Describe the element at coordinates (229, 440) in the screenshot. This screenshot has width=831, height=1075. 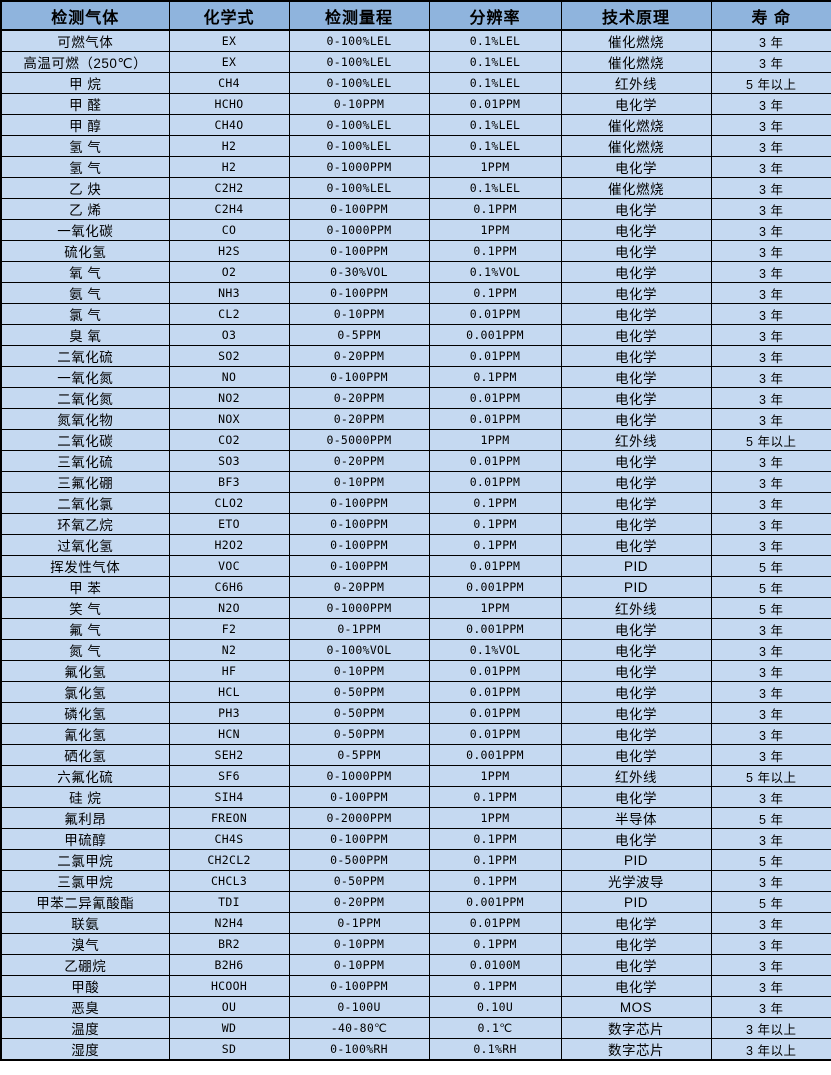
I see `cell-formula: CO2` at that location.